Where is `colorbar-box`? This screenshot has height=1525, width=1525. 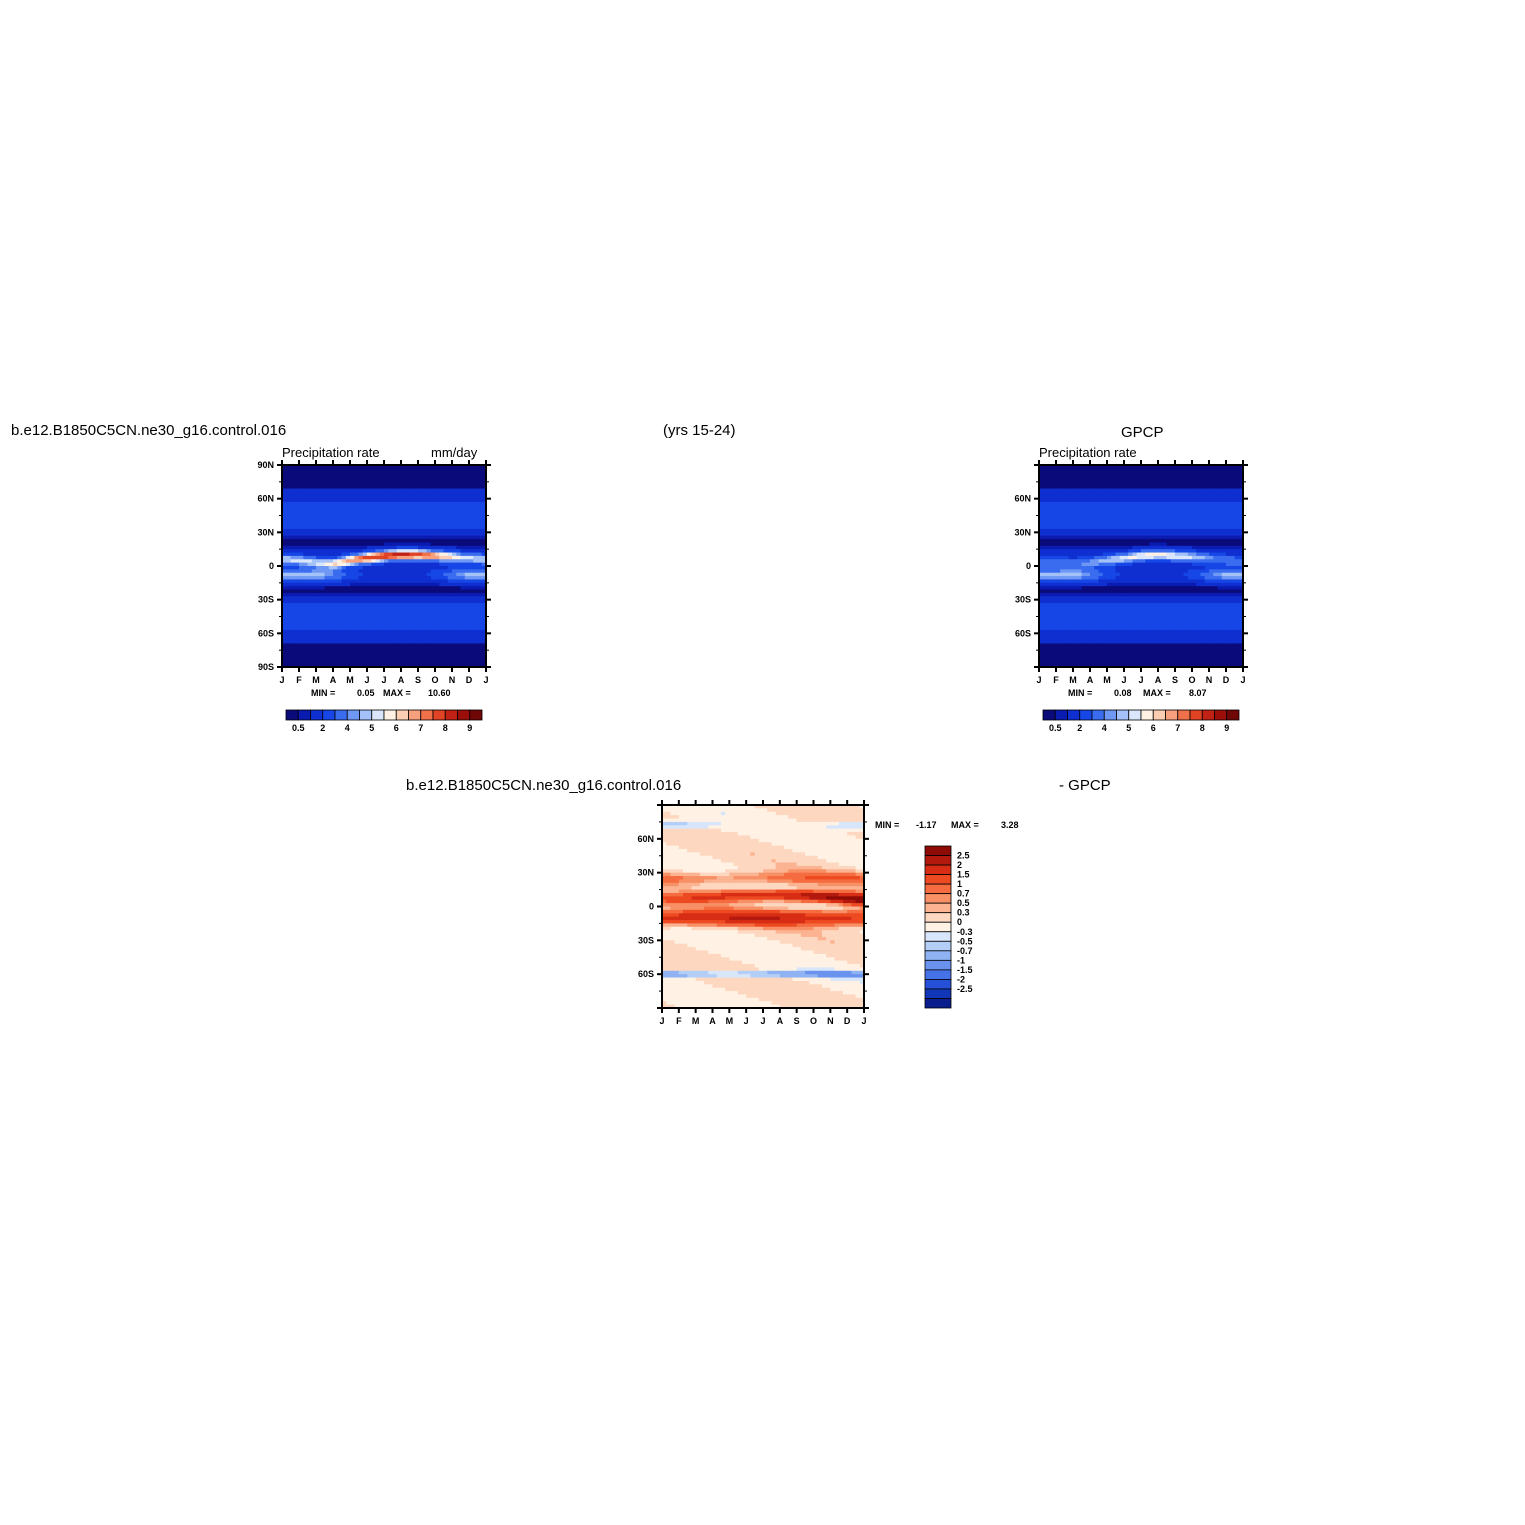
colorbar-box is located at coordinates (402, 715).